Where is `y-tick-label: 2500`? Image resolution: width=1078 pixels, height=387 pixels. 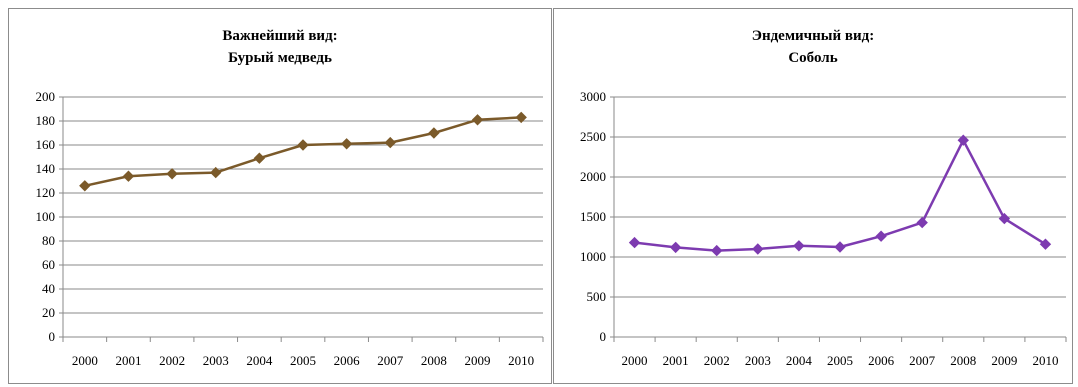 y-tick-label: 2500 is located at coordinates (593, 136).